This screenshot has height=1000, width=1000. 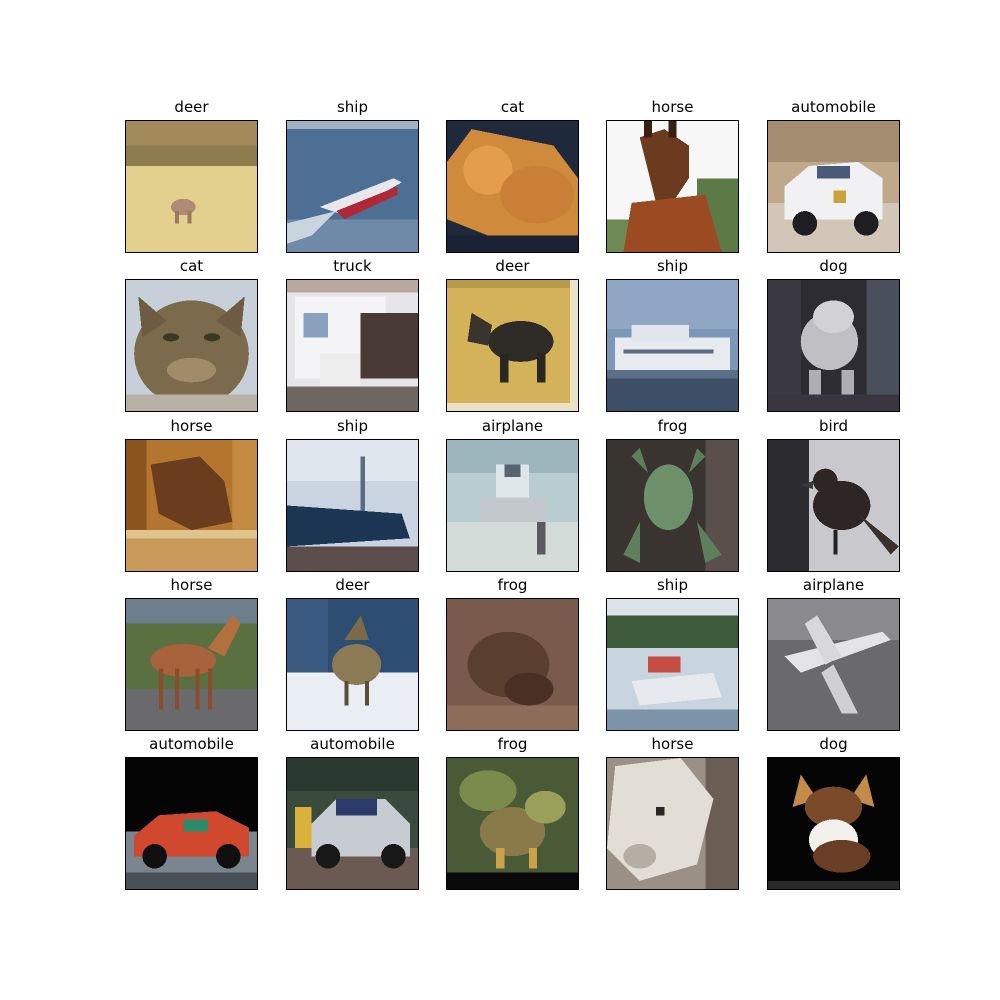 I want to click on image-label: bird, so click(x=833, y=426).